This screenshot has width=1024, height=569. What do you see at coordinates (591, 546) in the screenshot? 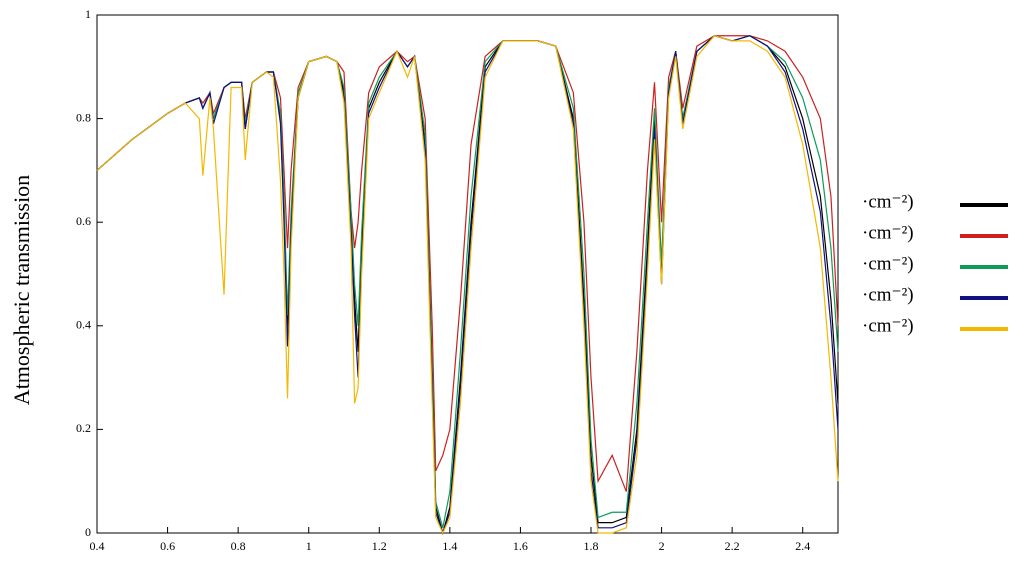
I see `x-tick-label: 1.8` at bounding box center [591, 546].